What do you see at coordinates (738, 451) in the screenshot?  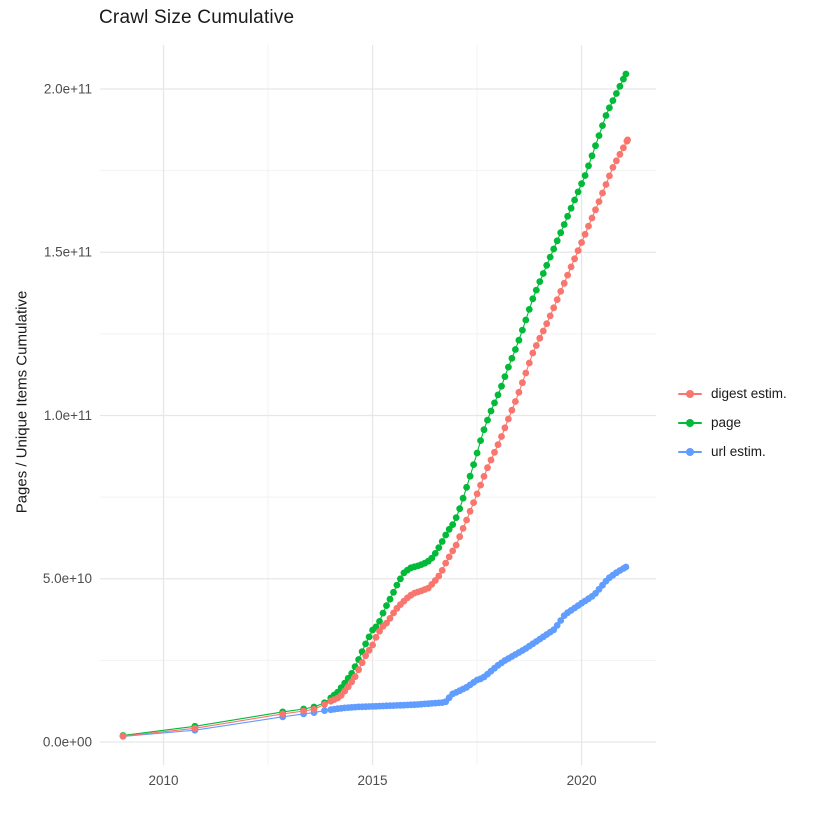 I see `legend-label: url estim.` at bounding box center [738, 451].